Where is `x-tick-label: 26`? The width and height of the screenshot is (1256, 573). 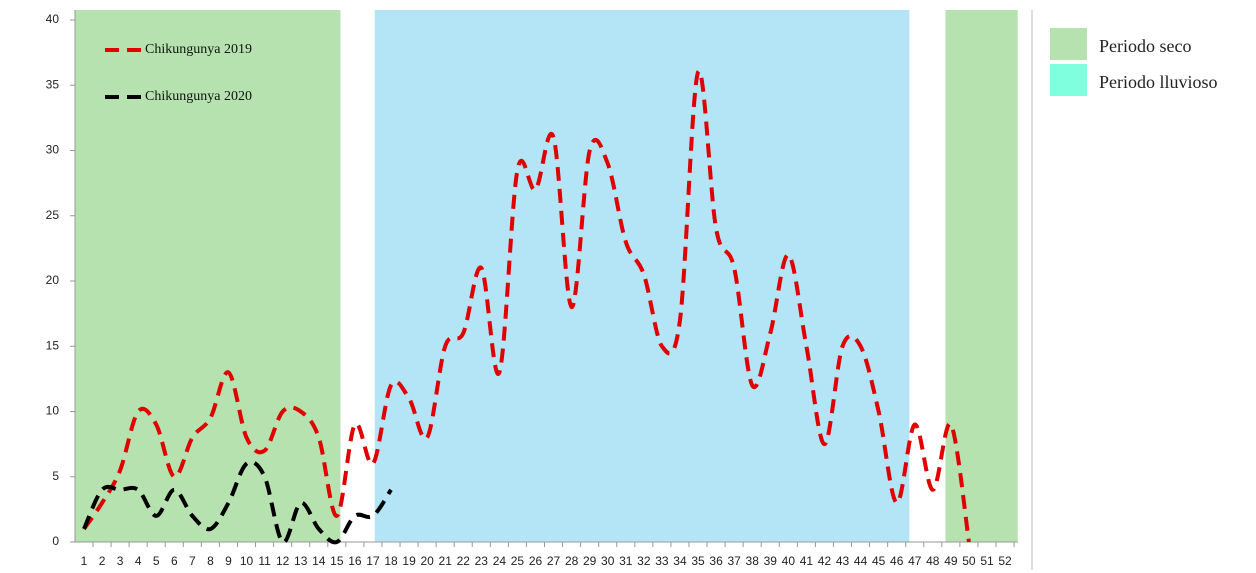
x-tick-label: 26 is located at coordinates (536, 561).